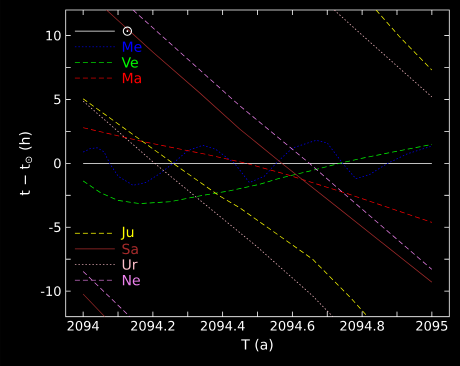  Describe the element at coordinates (25, 164) in the screenshot. I see `y-axis-title: t − t$_{⊙}$ (h)` at that location.